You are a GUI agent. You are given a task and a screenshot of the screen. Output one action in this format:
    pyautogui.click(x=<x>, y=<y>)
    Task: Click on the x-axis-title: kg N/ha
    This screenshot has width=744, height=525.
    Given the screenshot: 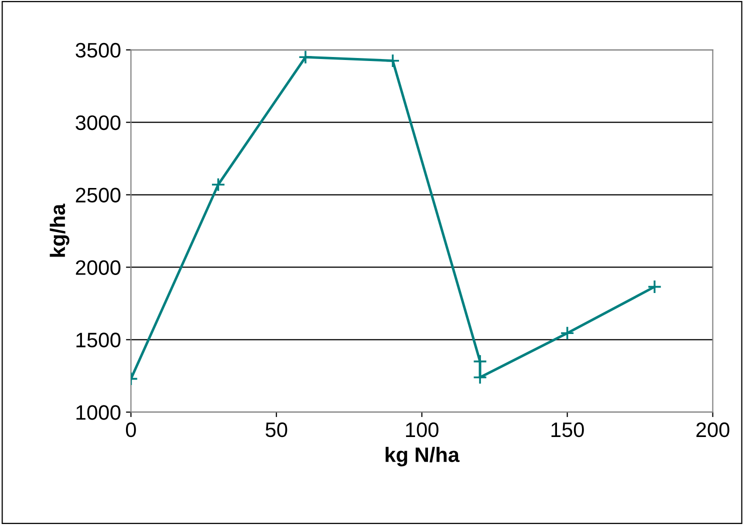 What is the action you would take?
    pyautogui.click(x=423, y=456)
    